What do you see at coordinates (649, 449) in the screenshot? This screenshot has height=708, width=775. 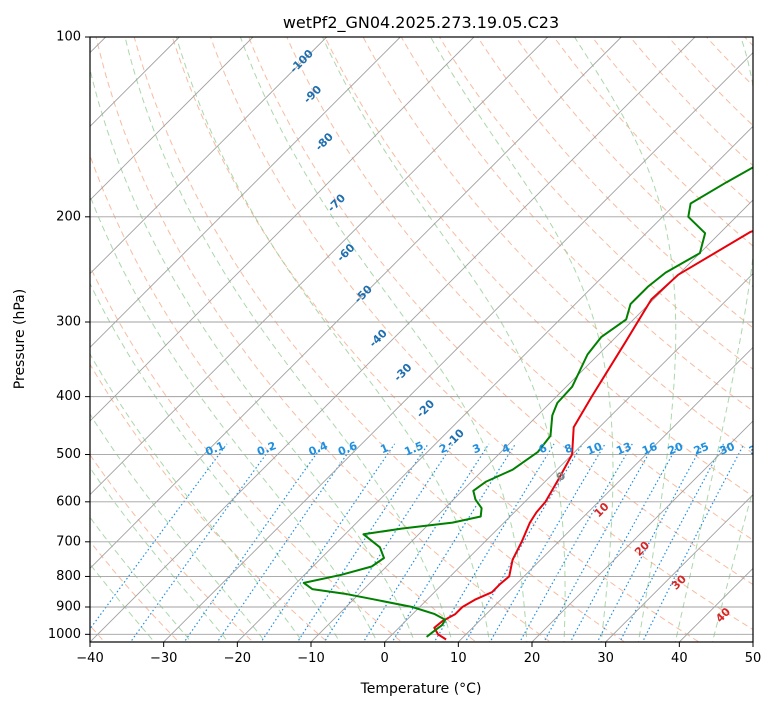 I see `mixing-ratio-label: 16` at bounding box center [649, 449].